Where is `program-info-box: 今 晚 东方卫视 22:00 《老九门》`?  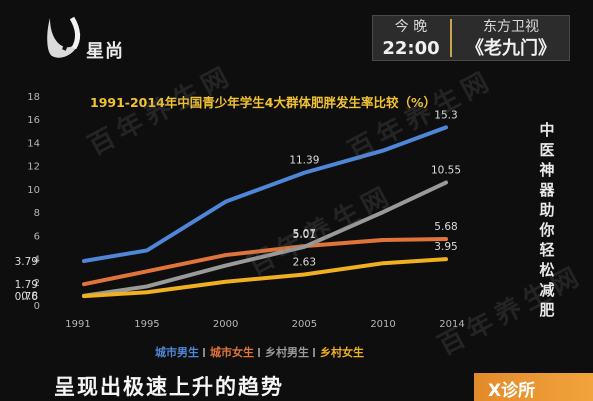
program-info-box: 今 晚 东方卫视 22:00 《老九门》 is located at coordinates (471, 38).